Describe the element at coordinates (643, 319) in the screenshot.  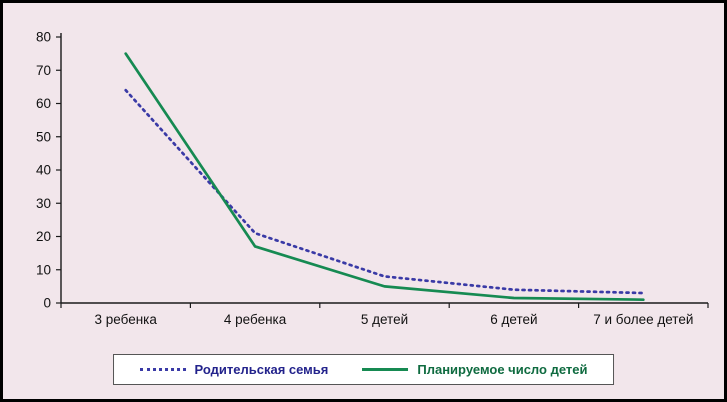
I see `x-category-label: 7 и более детей` at that location.